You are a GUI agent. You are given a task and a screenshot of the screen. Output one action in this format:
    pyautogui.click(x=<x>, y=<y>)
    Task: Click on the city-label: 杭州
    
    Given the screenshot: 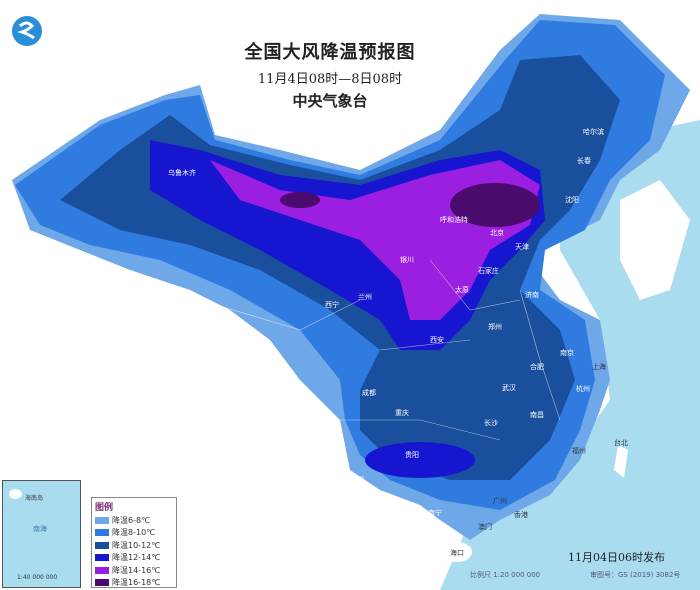 What is the action you would take?
    pyautogui.click(x=583, y=389)
    